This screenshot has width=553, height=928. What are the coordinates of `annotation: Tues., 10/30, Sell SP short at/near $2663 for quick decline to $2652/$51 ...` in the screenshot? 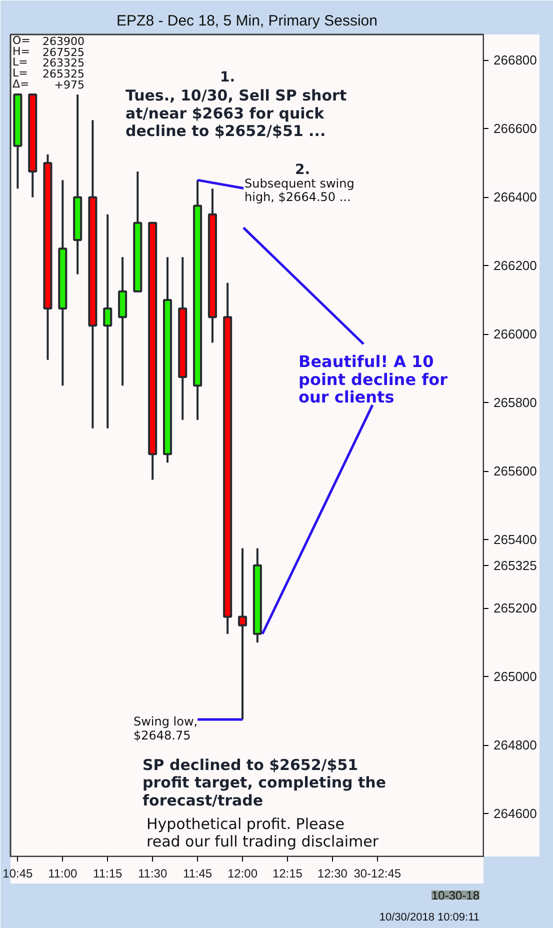 It's located at (236, 113).